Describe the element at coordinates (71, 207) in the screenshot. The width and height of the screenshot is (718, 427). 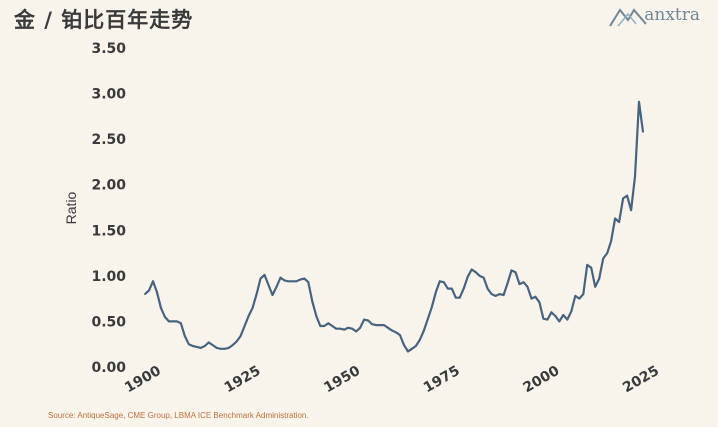
I see `y-axis-label: Ratio` at that location.